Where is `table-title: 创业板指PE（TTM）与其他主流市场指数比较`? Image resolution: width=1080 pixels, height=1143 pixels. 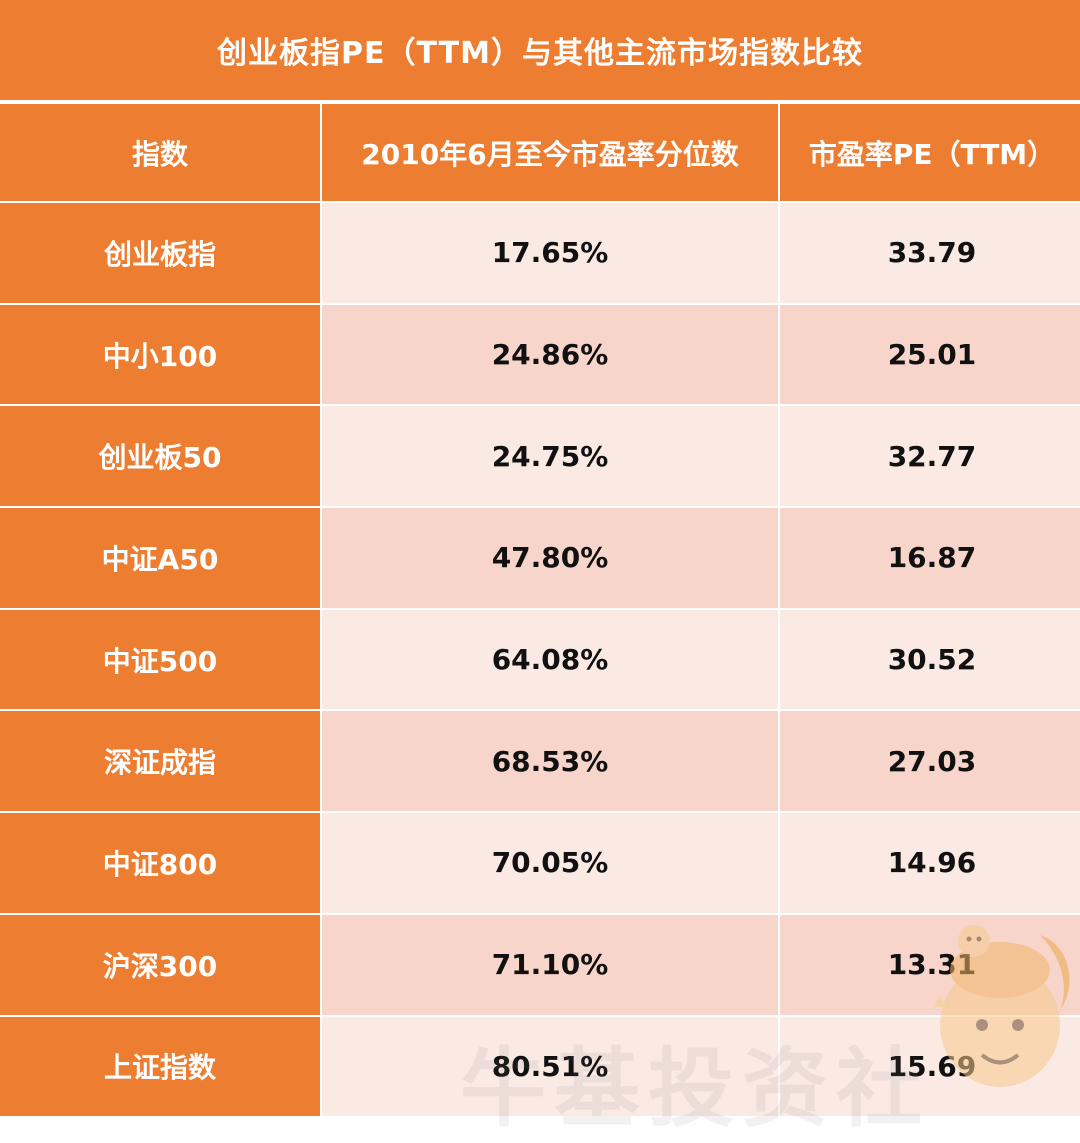
table-title: 创业板指PE（TTM）与其他主流市场指数比较 is located at coordinates (540, 50).